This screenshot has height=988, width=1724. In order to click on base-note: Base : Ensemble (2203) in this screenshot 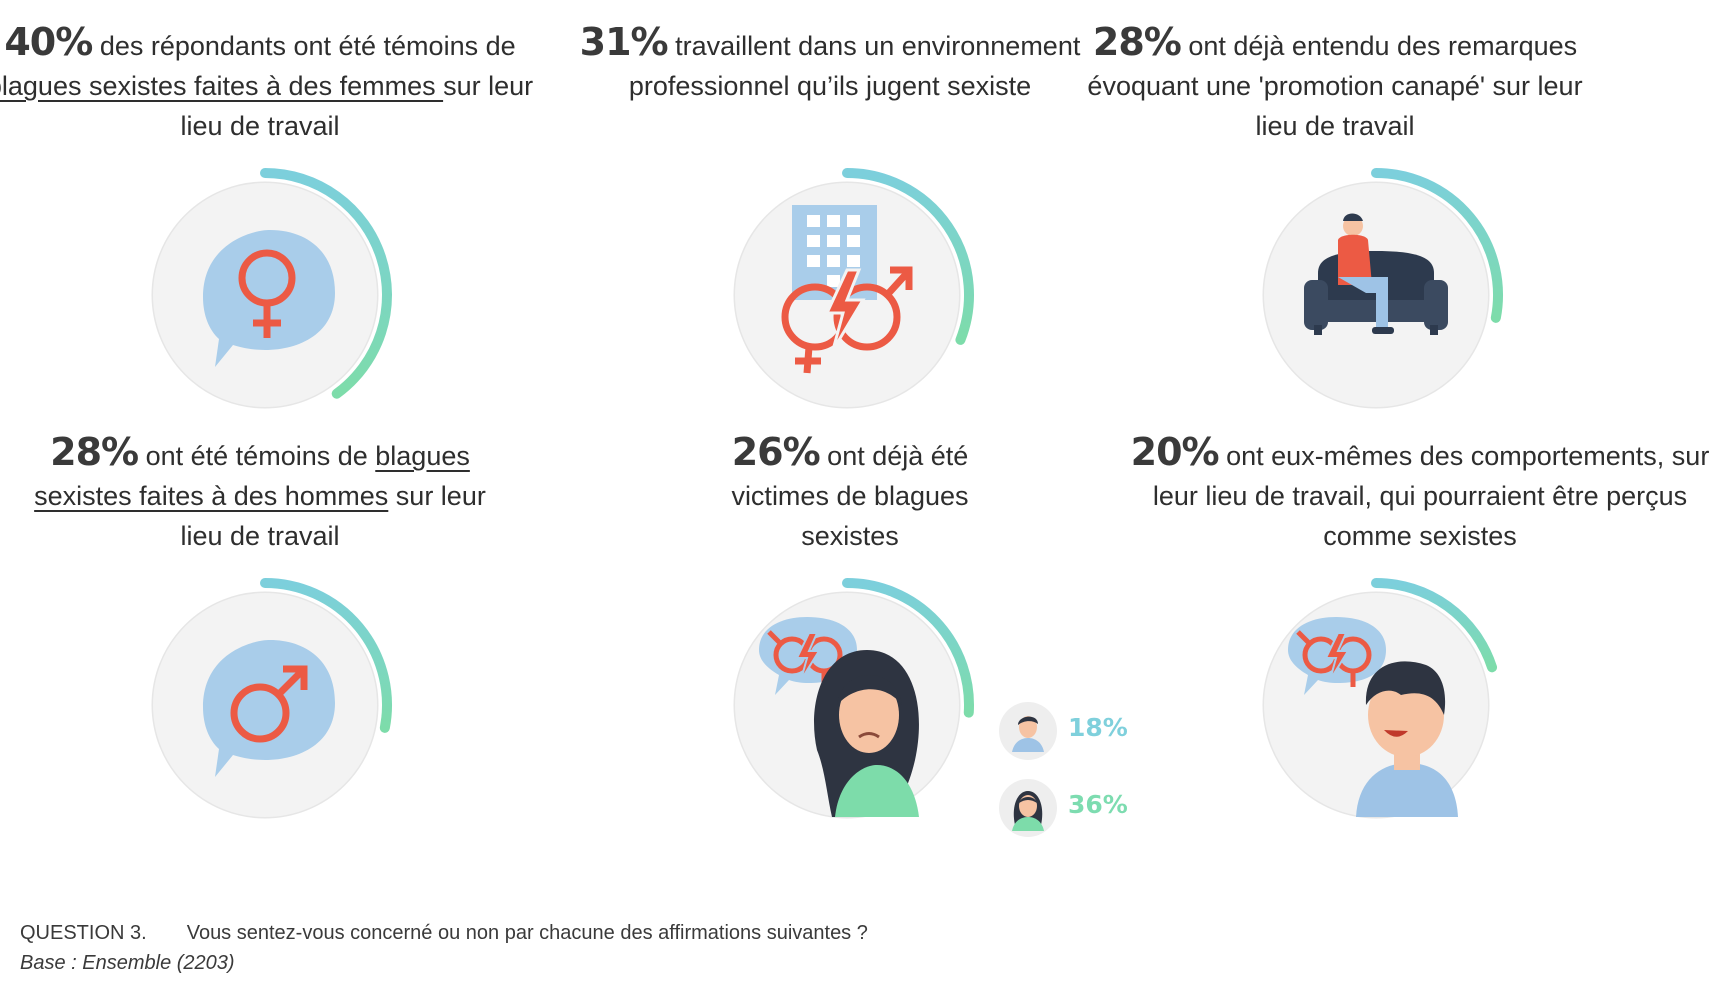, I will do `click(127, 963)`.